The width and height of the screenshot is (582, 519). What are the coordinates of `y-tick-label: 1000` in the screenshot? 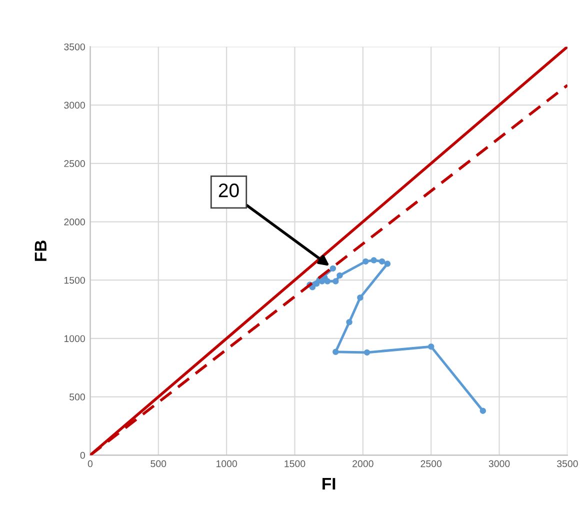 It's located at (74, 338).